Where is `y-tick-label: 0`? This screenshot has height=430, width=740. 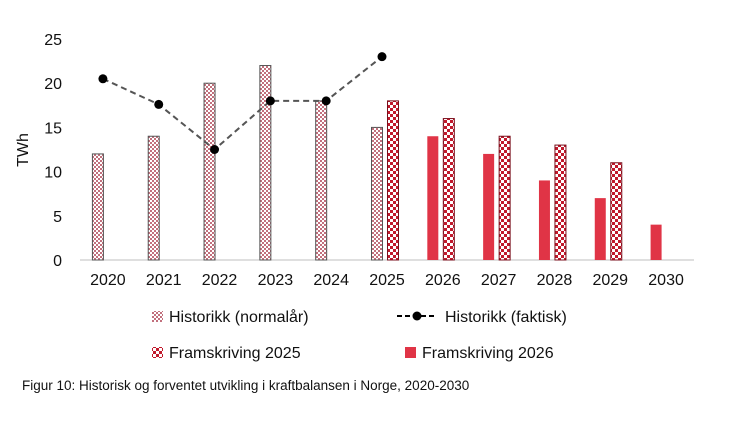 y-tick-label: 0 is located at coordinates (57, 261).